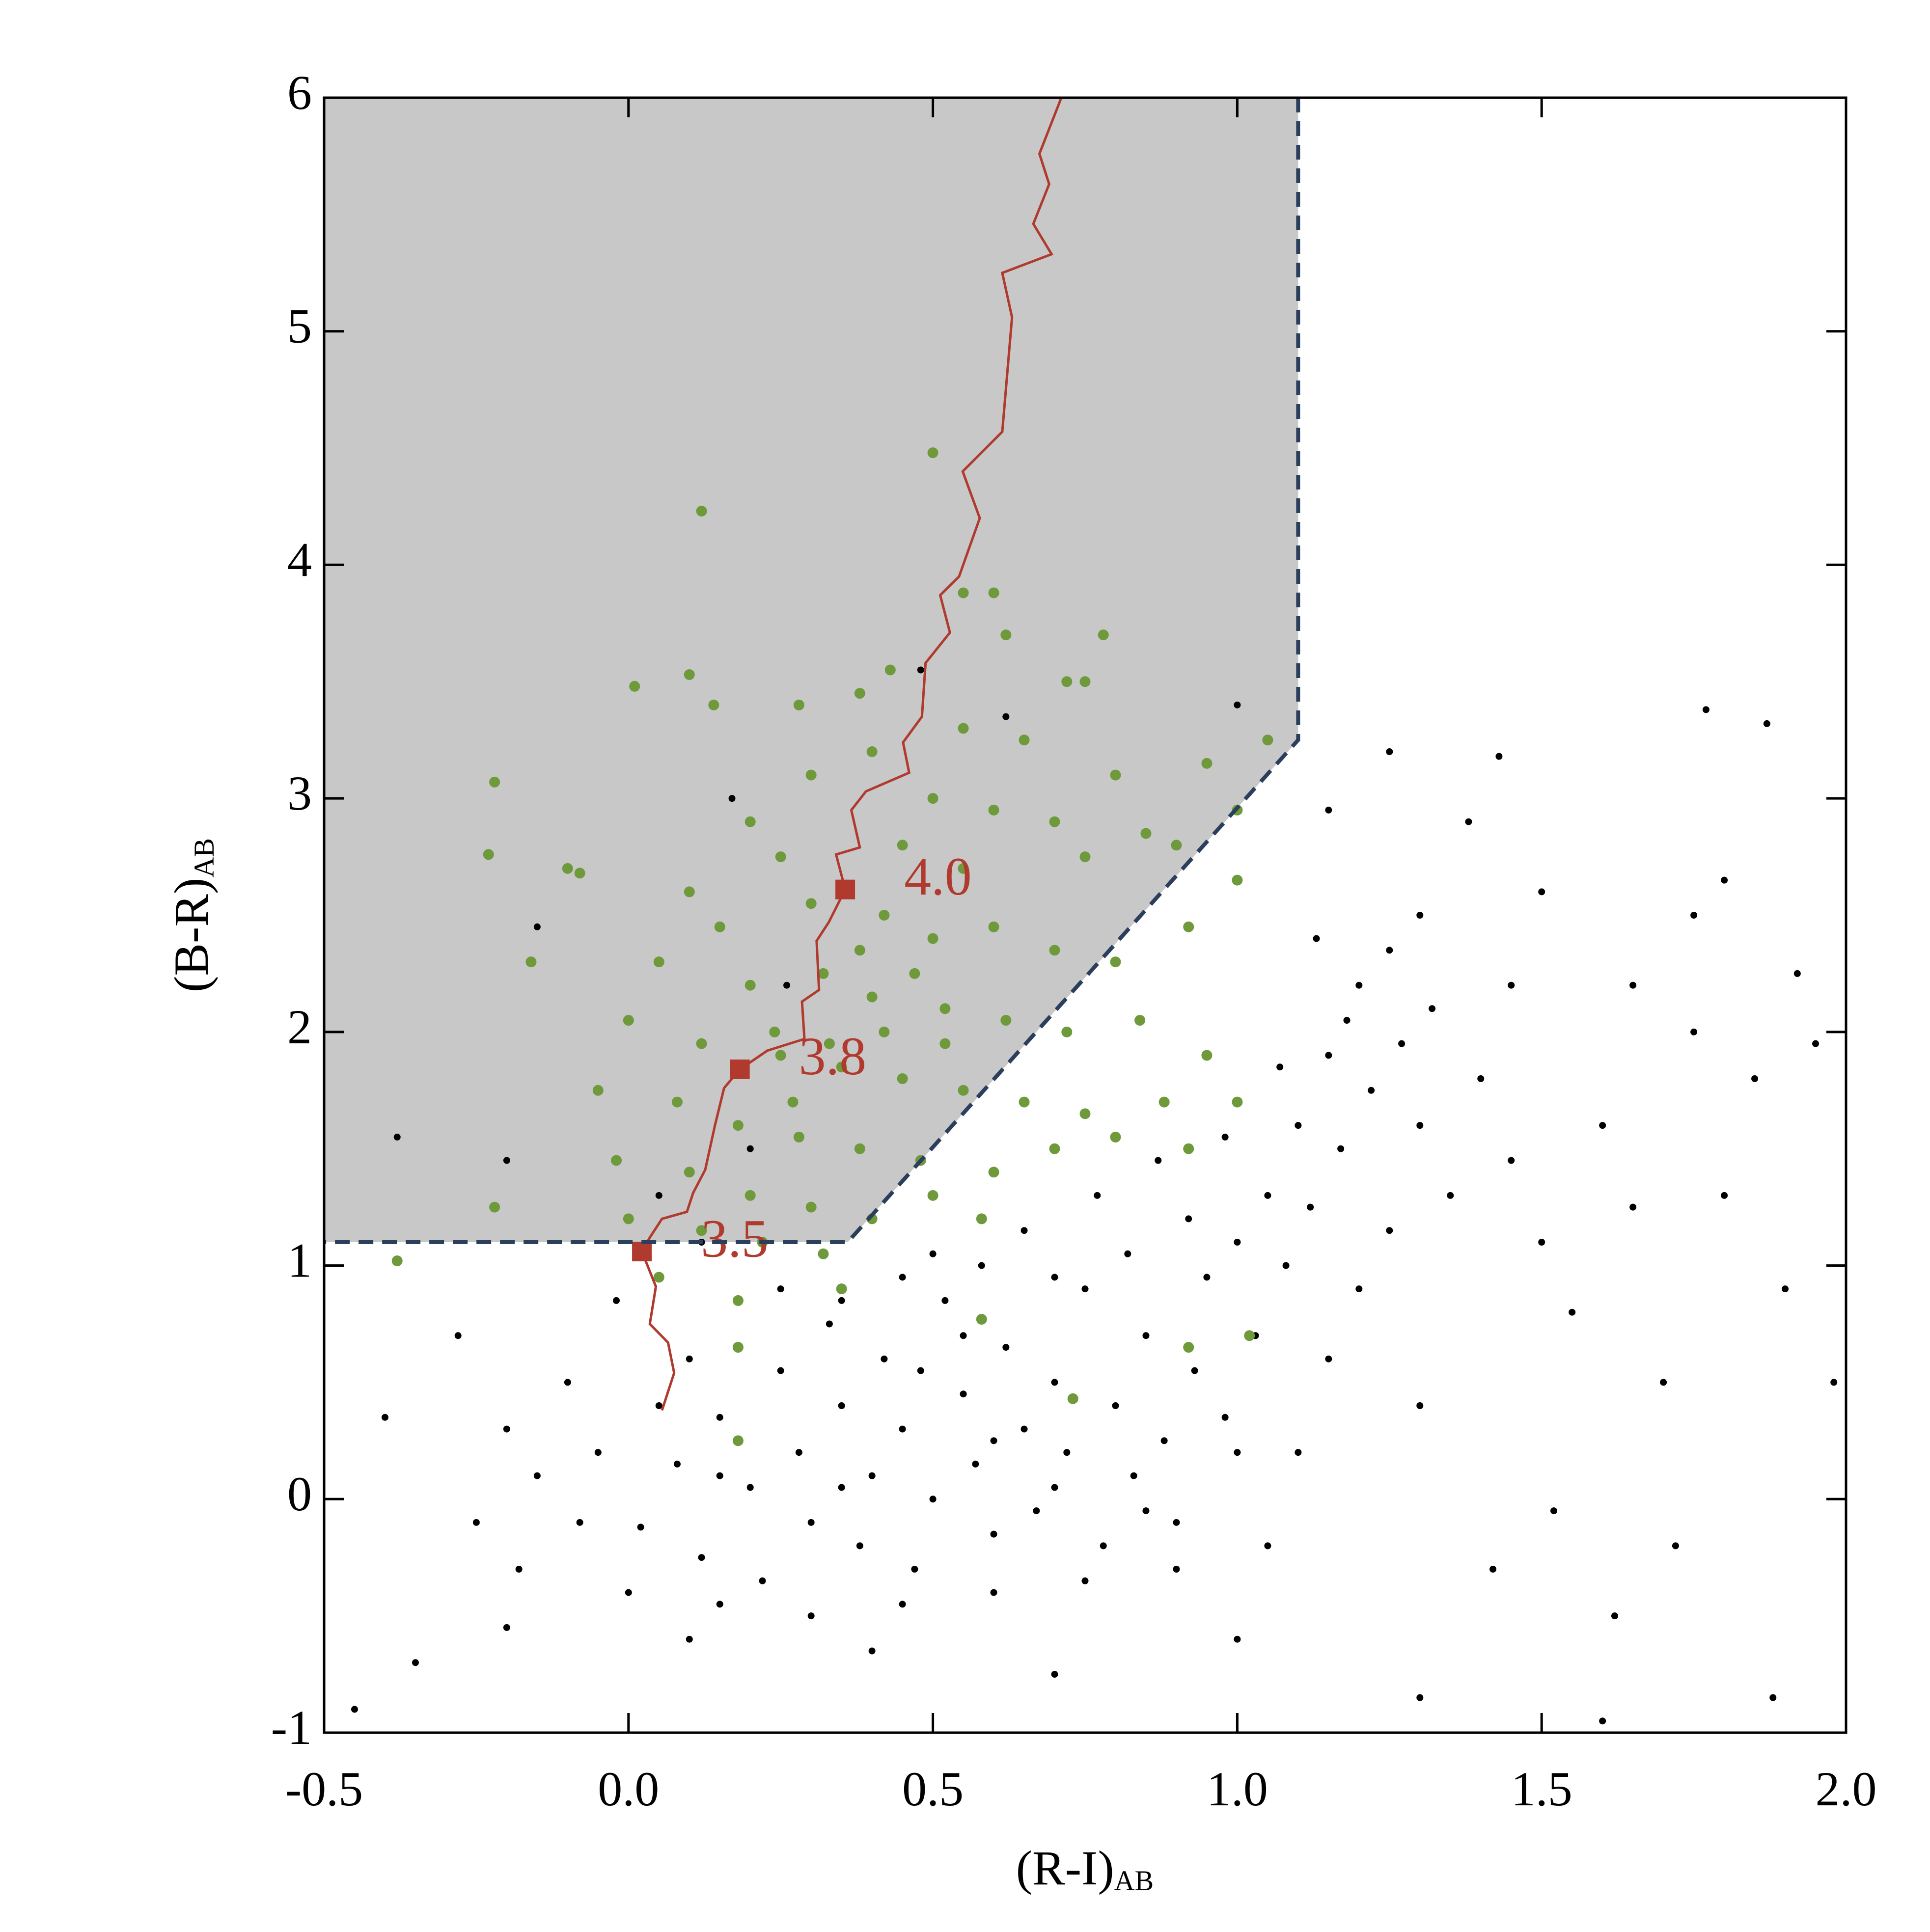  I want to click on x-tick-label: 2.0, so click(1847, 1789).